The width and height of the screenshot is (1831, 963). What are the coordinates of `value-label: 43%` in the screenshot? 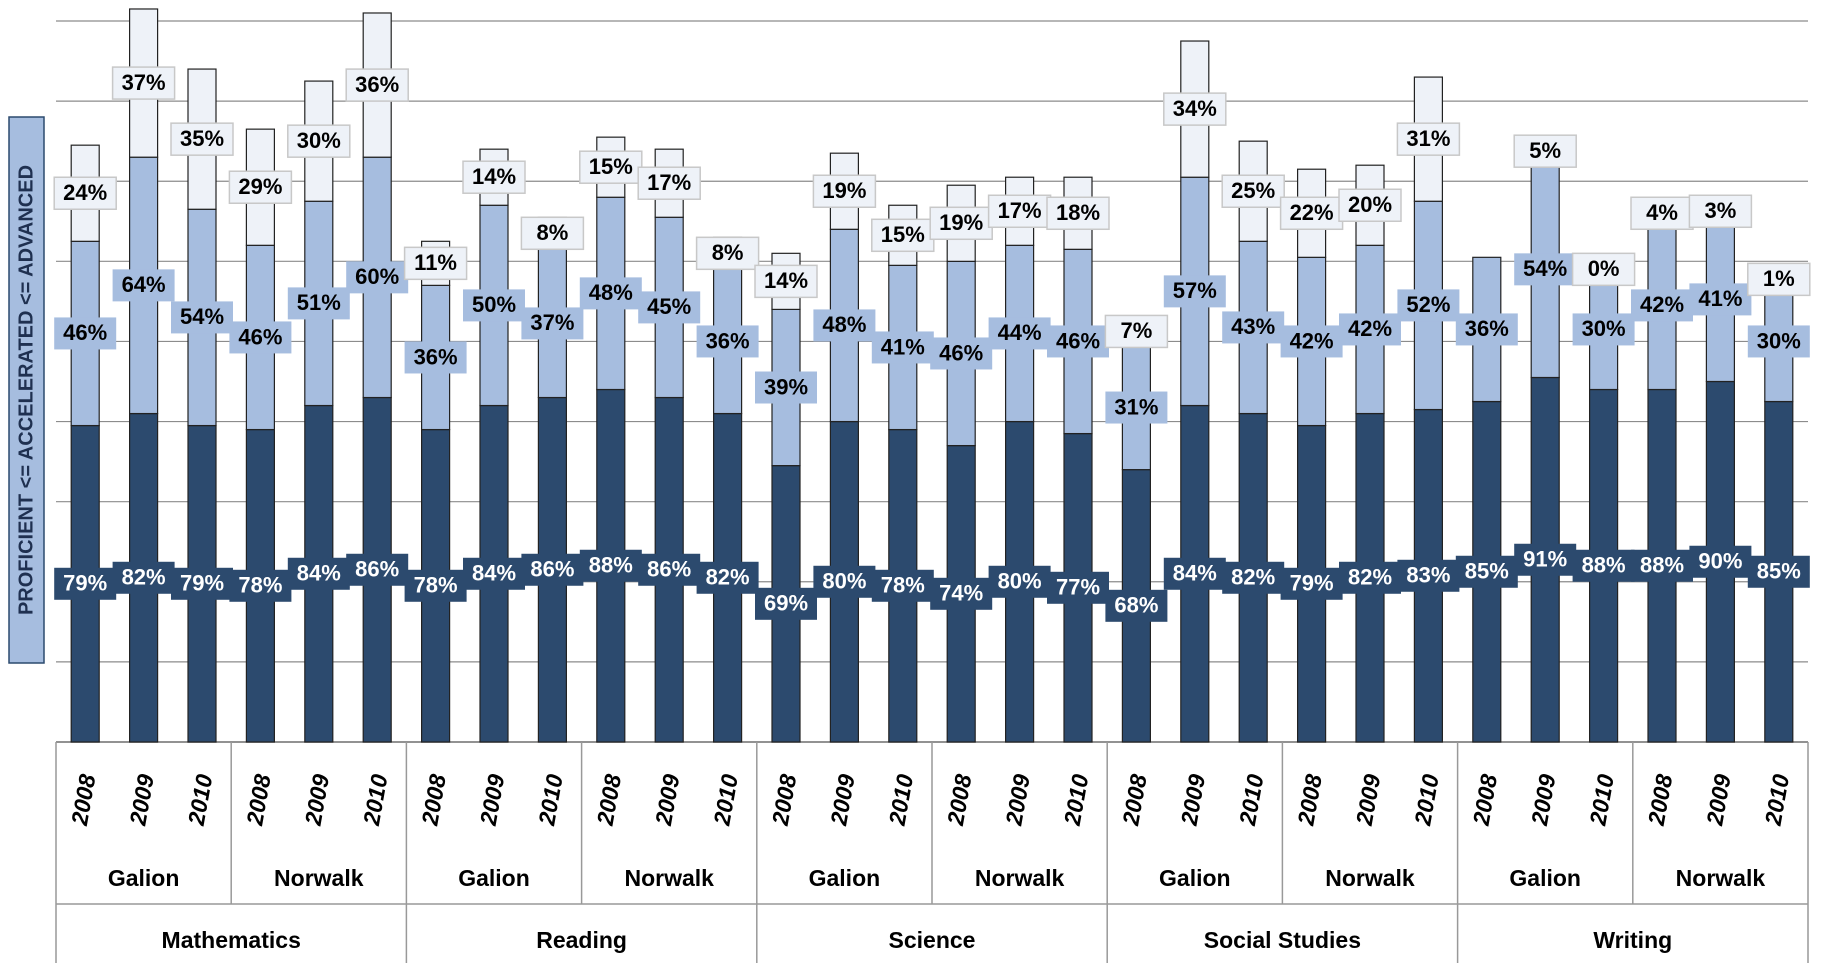 It's located at (1253, 326).